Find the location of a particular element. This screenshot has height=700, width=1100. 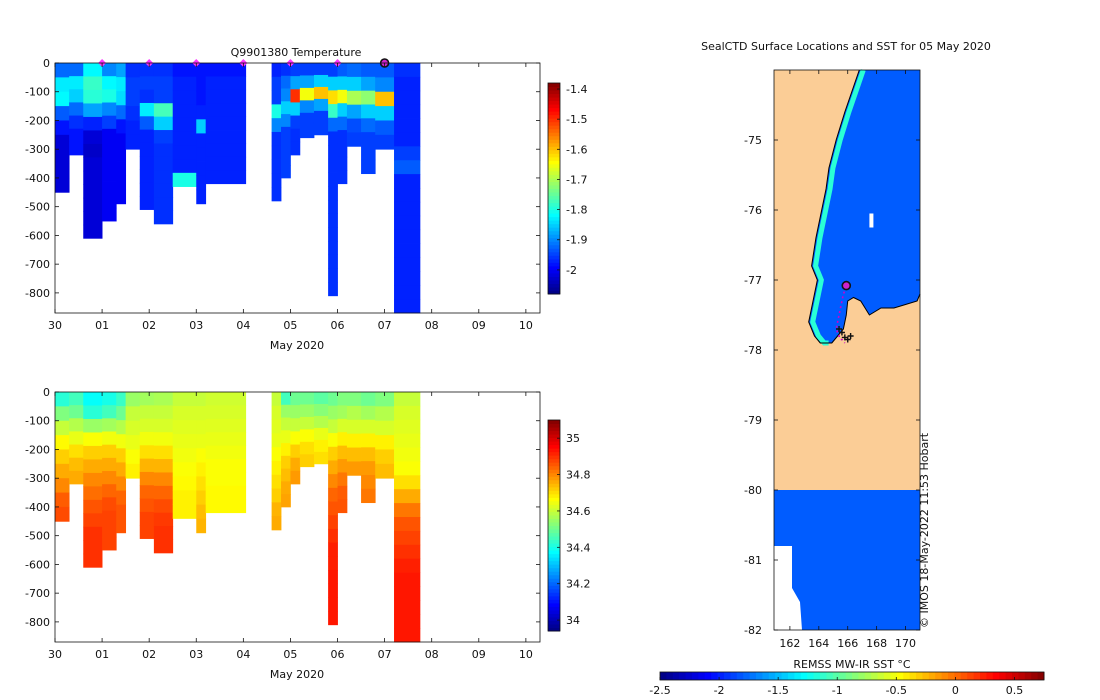

x-tick-label: 03 is located at coordinates (196, 654).